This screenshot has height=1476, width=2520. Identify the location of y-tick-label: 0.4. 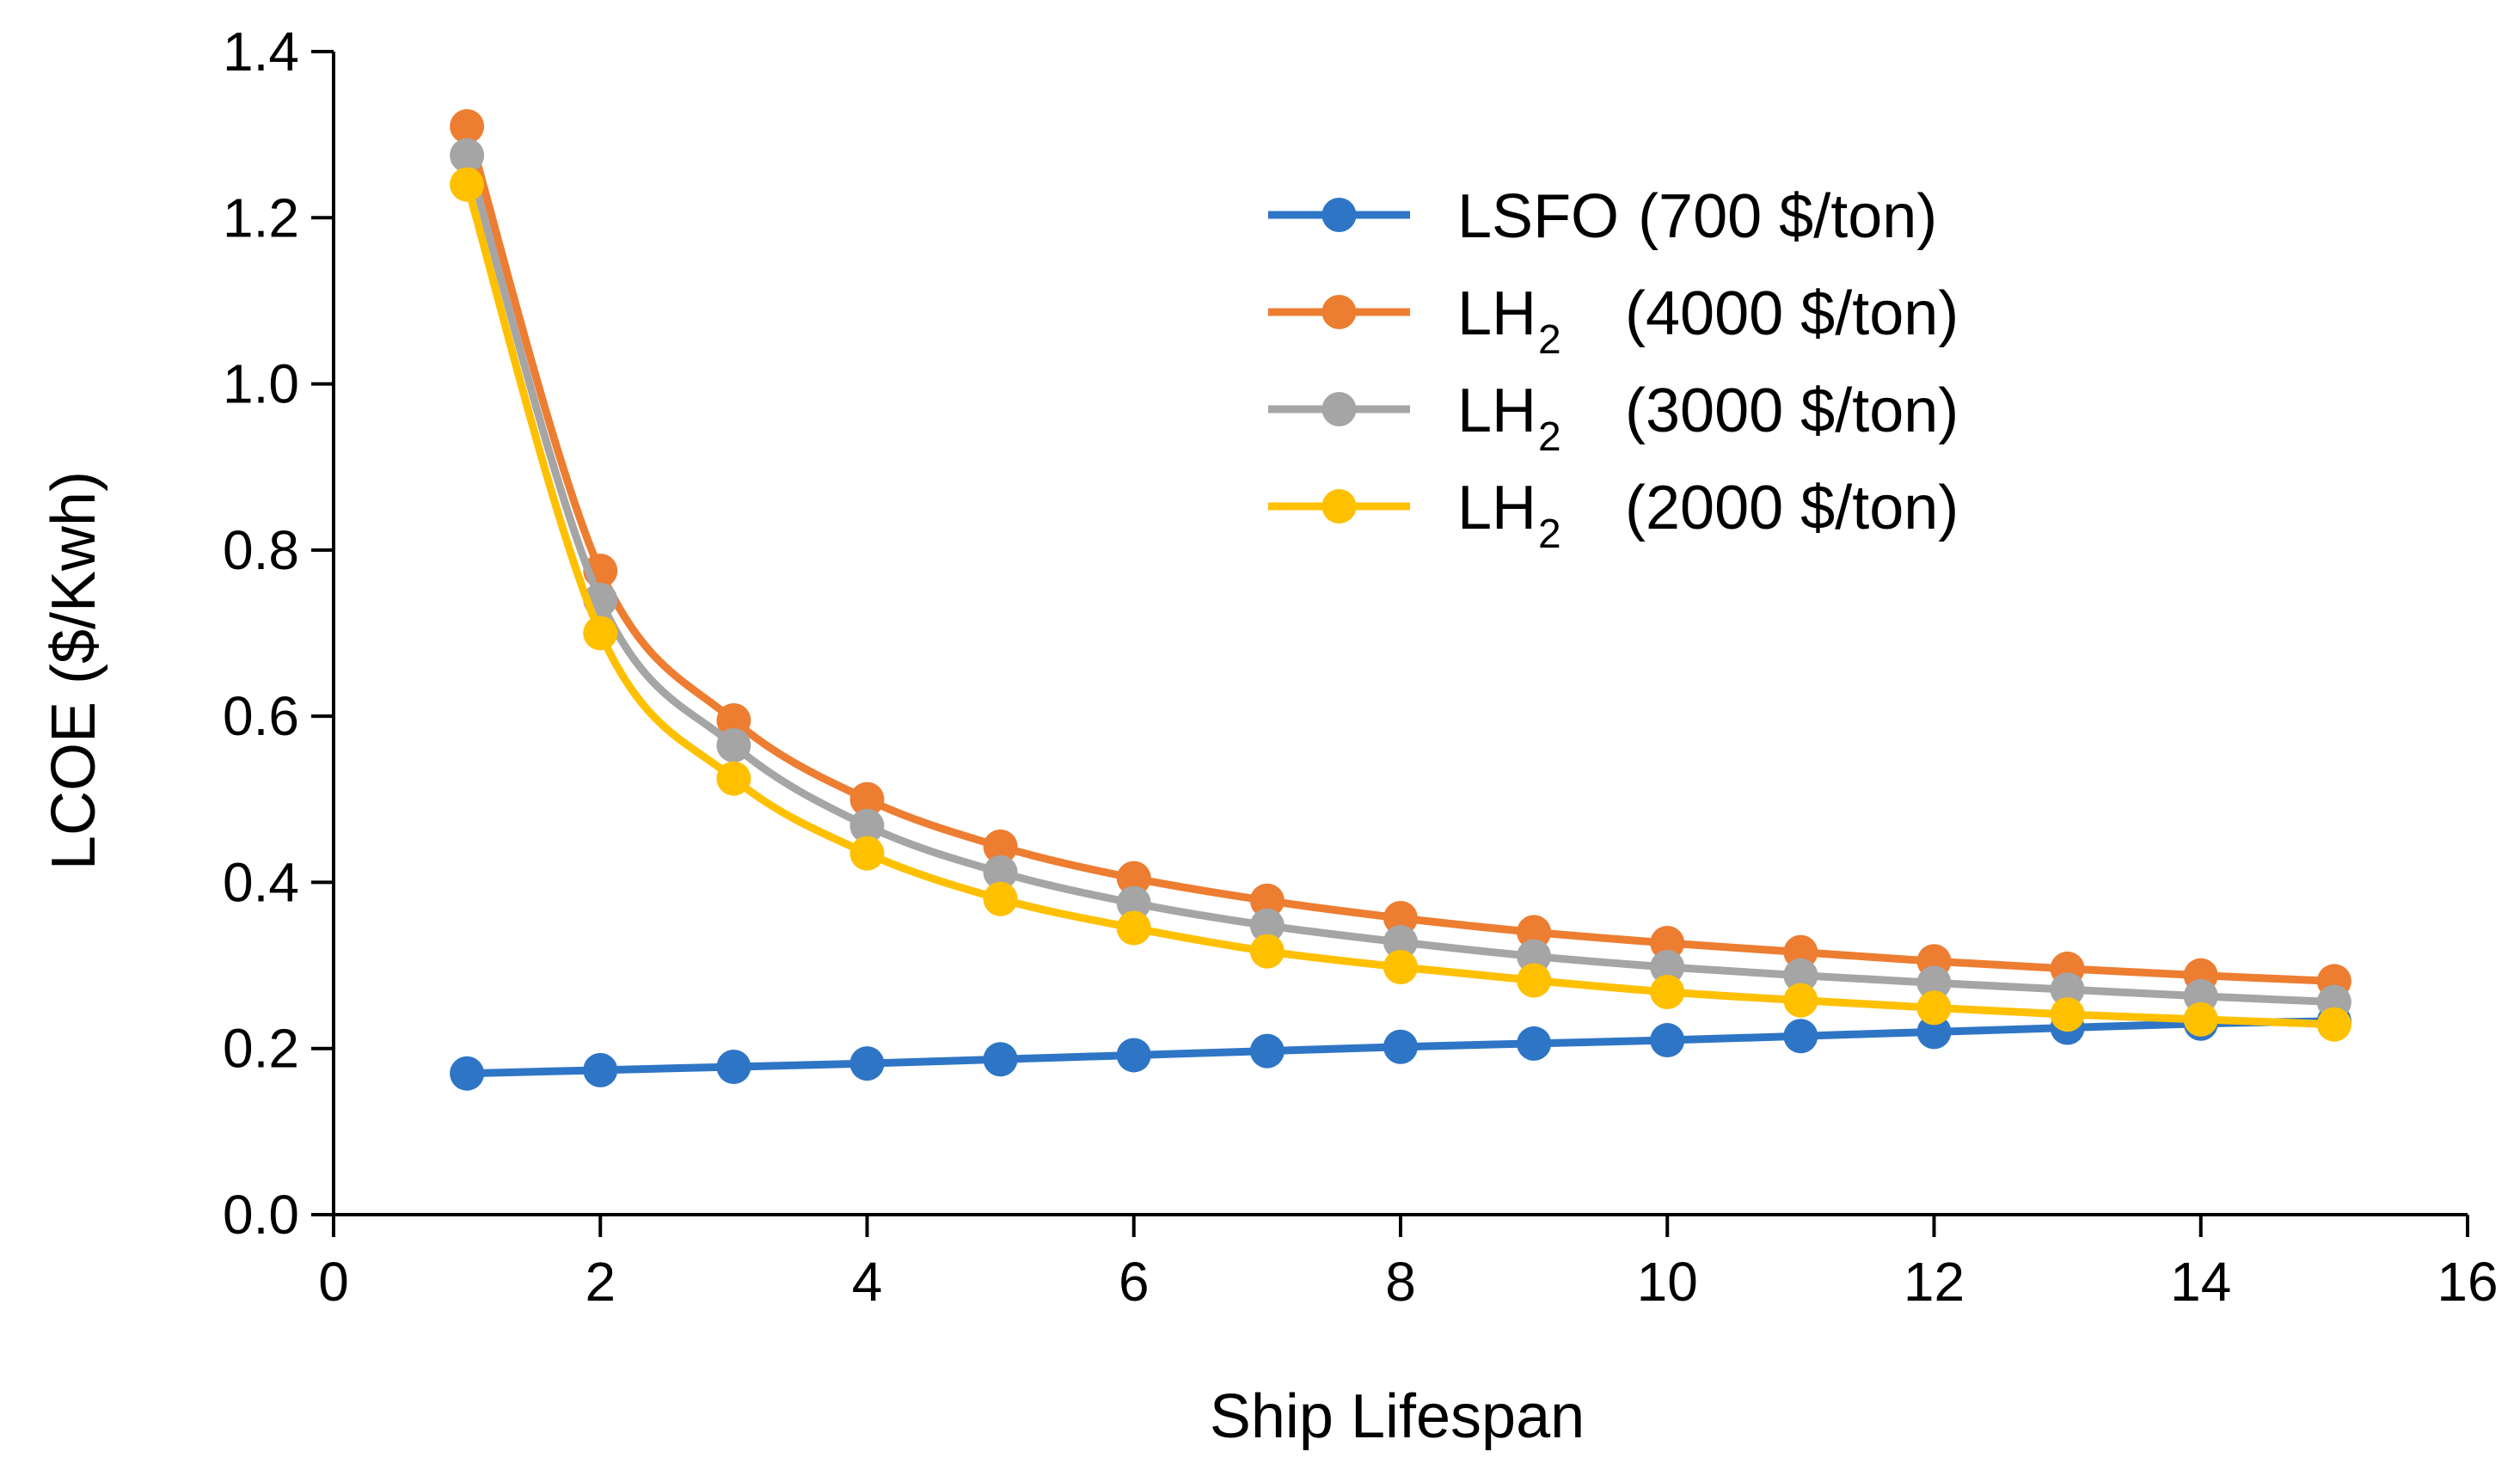
(261, 882).